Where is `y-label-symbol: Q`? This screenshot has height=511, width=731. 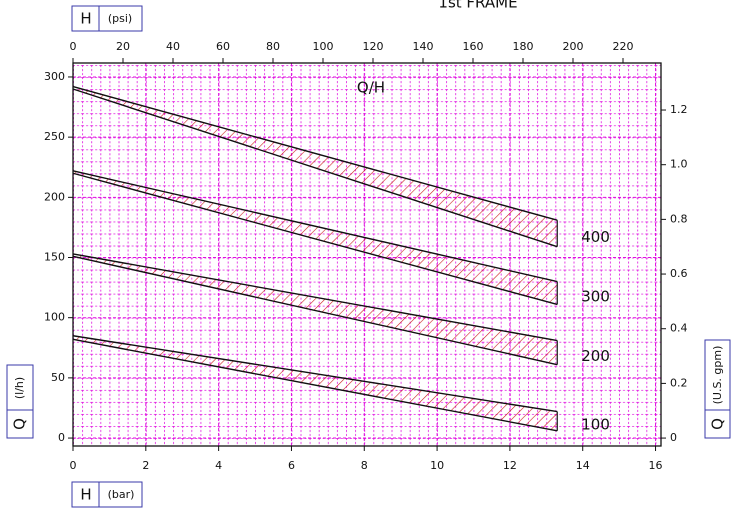 y-label-symbol: Q is located at coordinates (20, 424).